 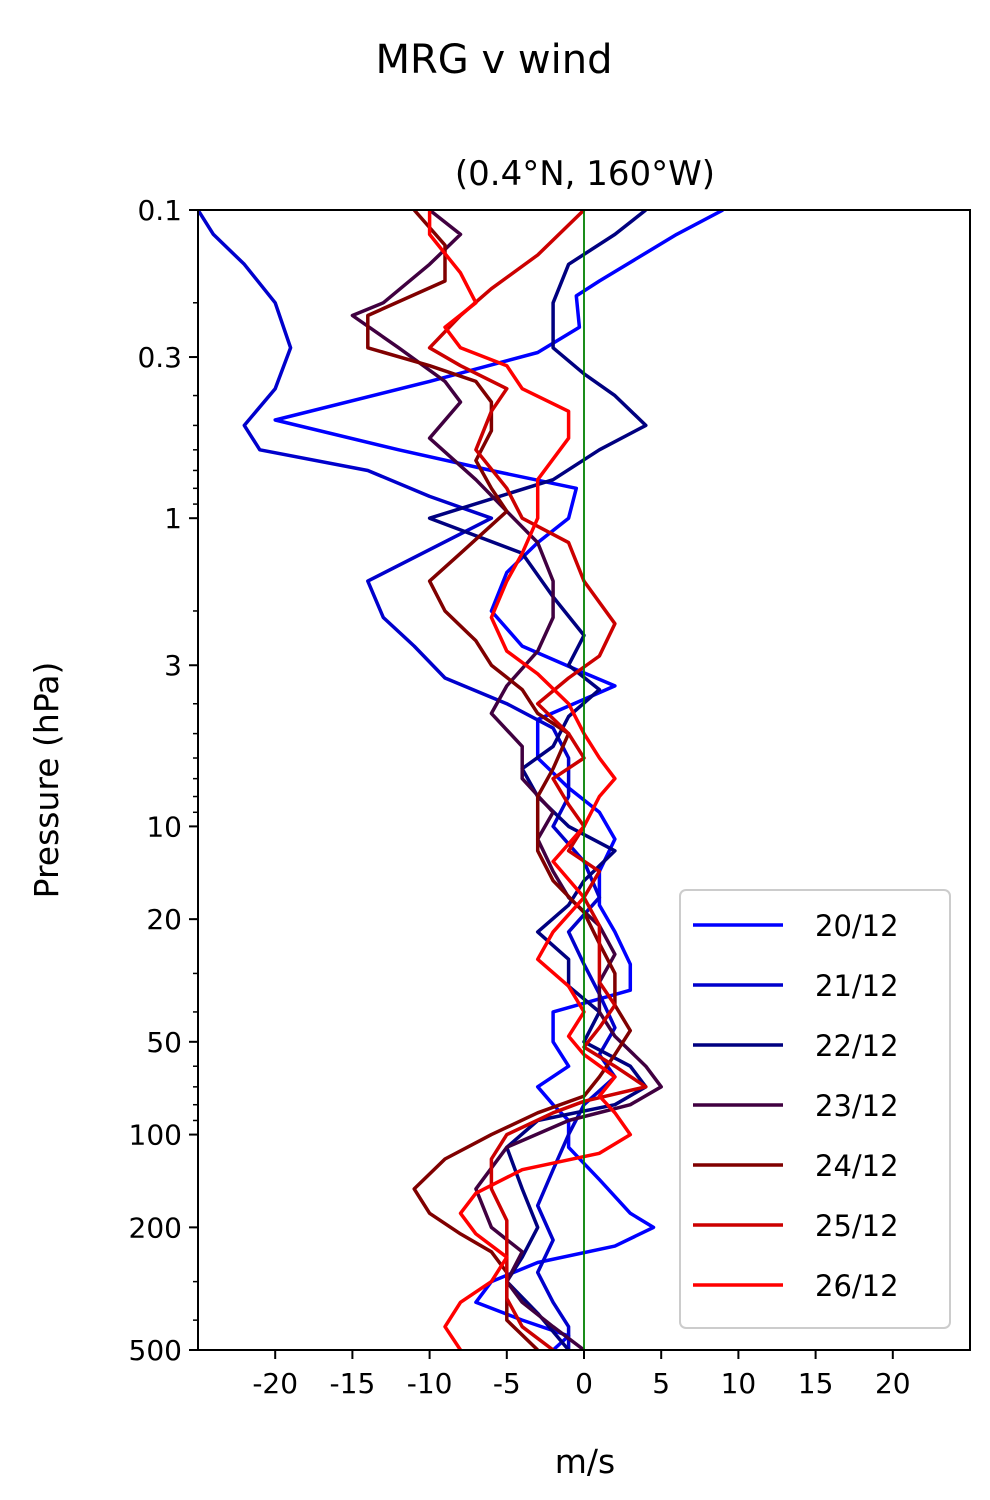 I want to click on y-axis-label: Pressure (hPa), so click(x=46, y=780).